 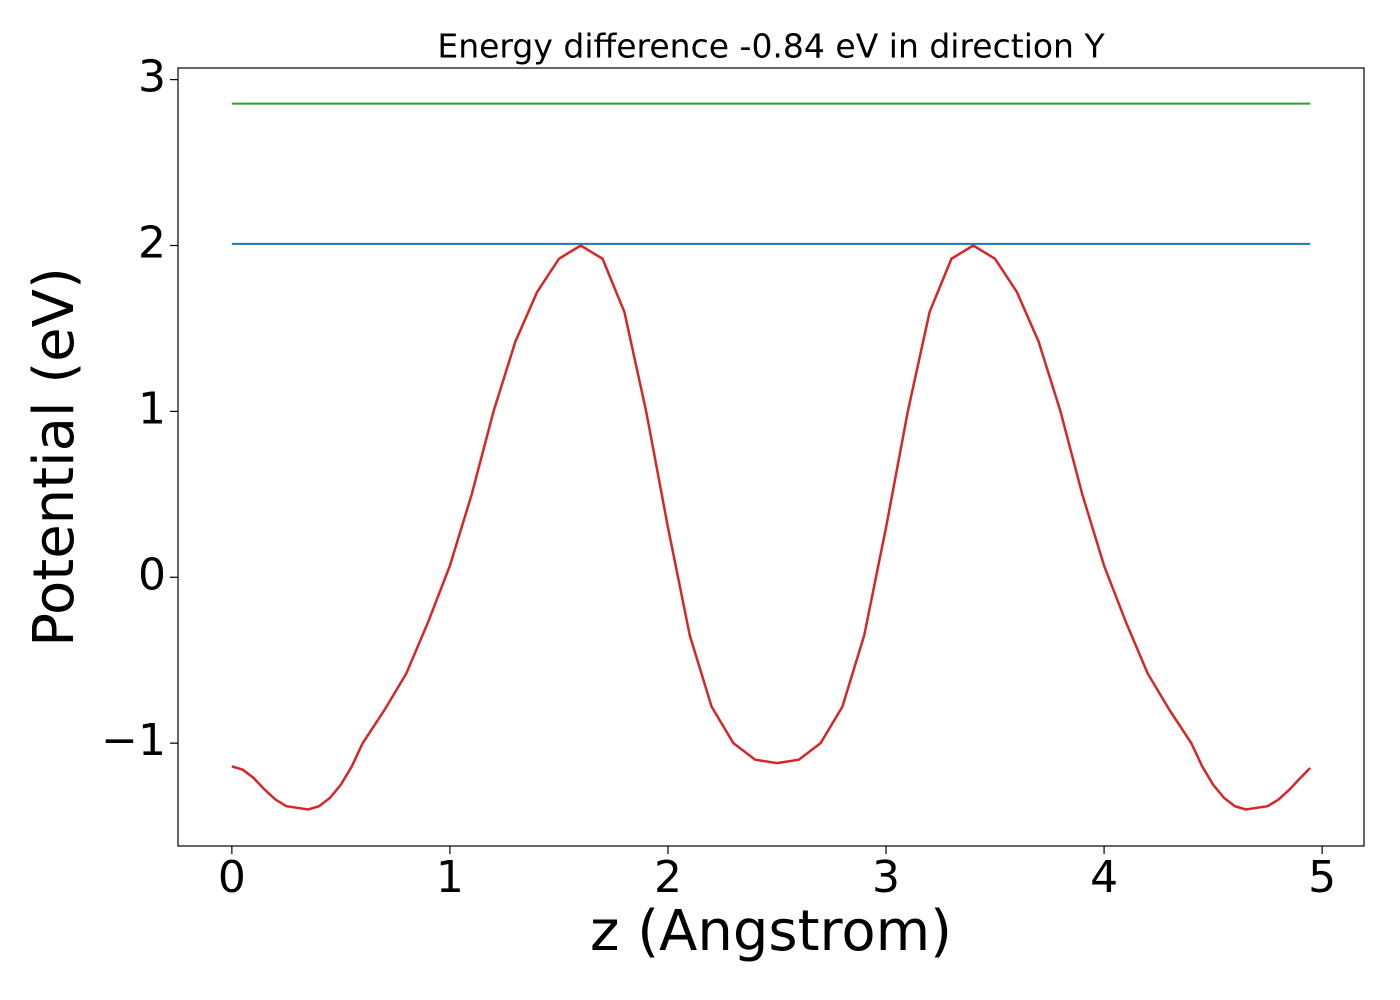 What do you see at coordinates (771, 931) in the screenshot?
I see `x-axis-label: z (Angstrom)` at bounding box center [771, 931].